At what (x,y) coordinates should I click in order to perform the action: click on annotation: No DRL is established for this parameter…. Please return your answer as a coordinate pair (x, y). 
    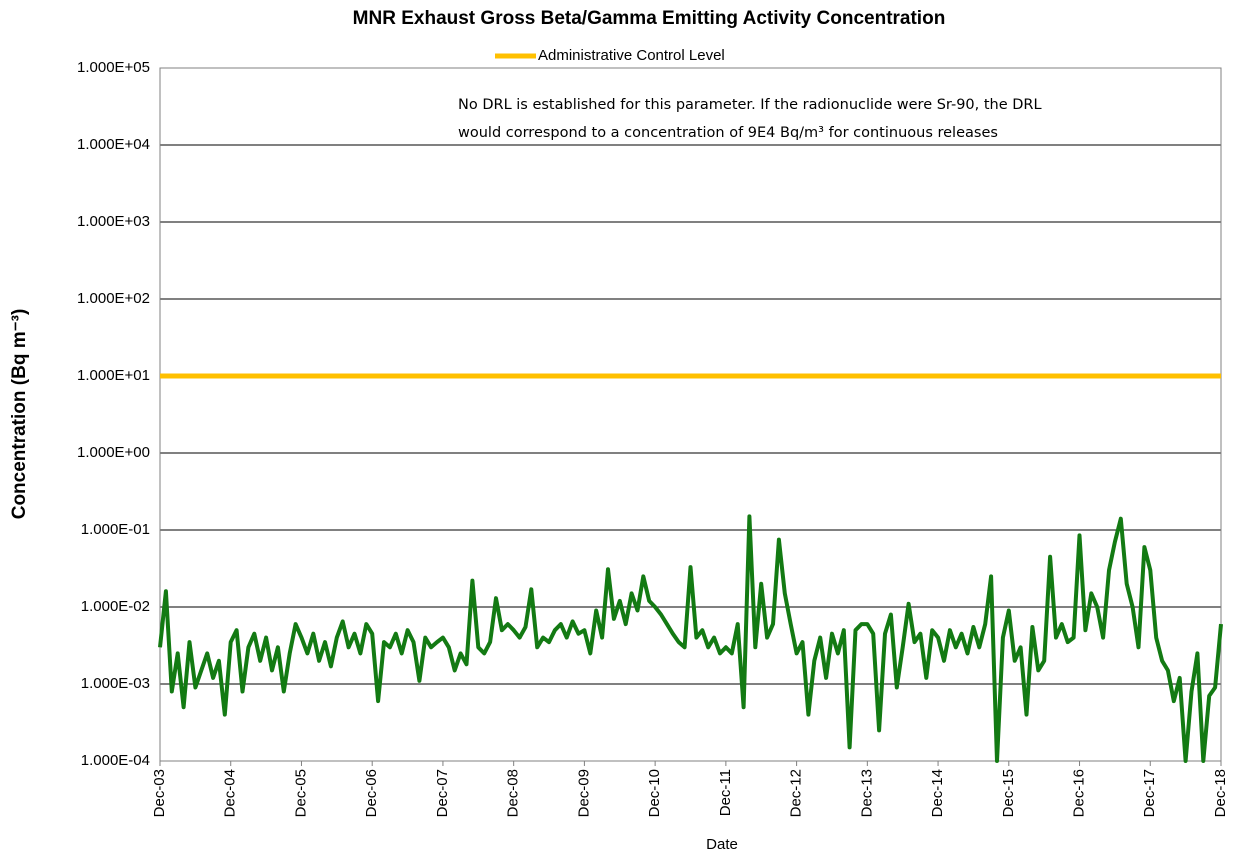
    Looking at the image, I should click on (750, 105).